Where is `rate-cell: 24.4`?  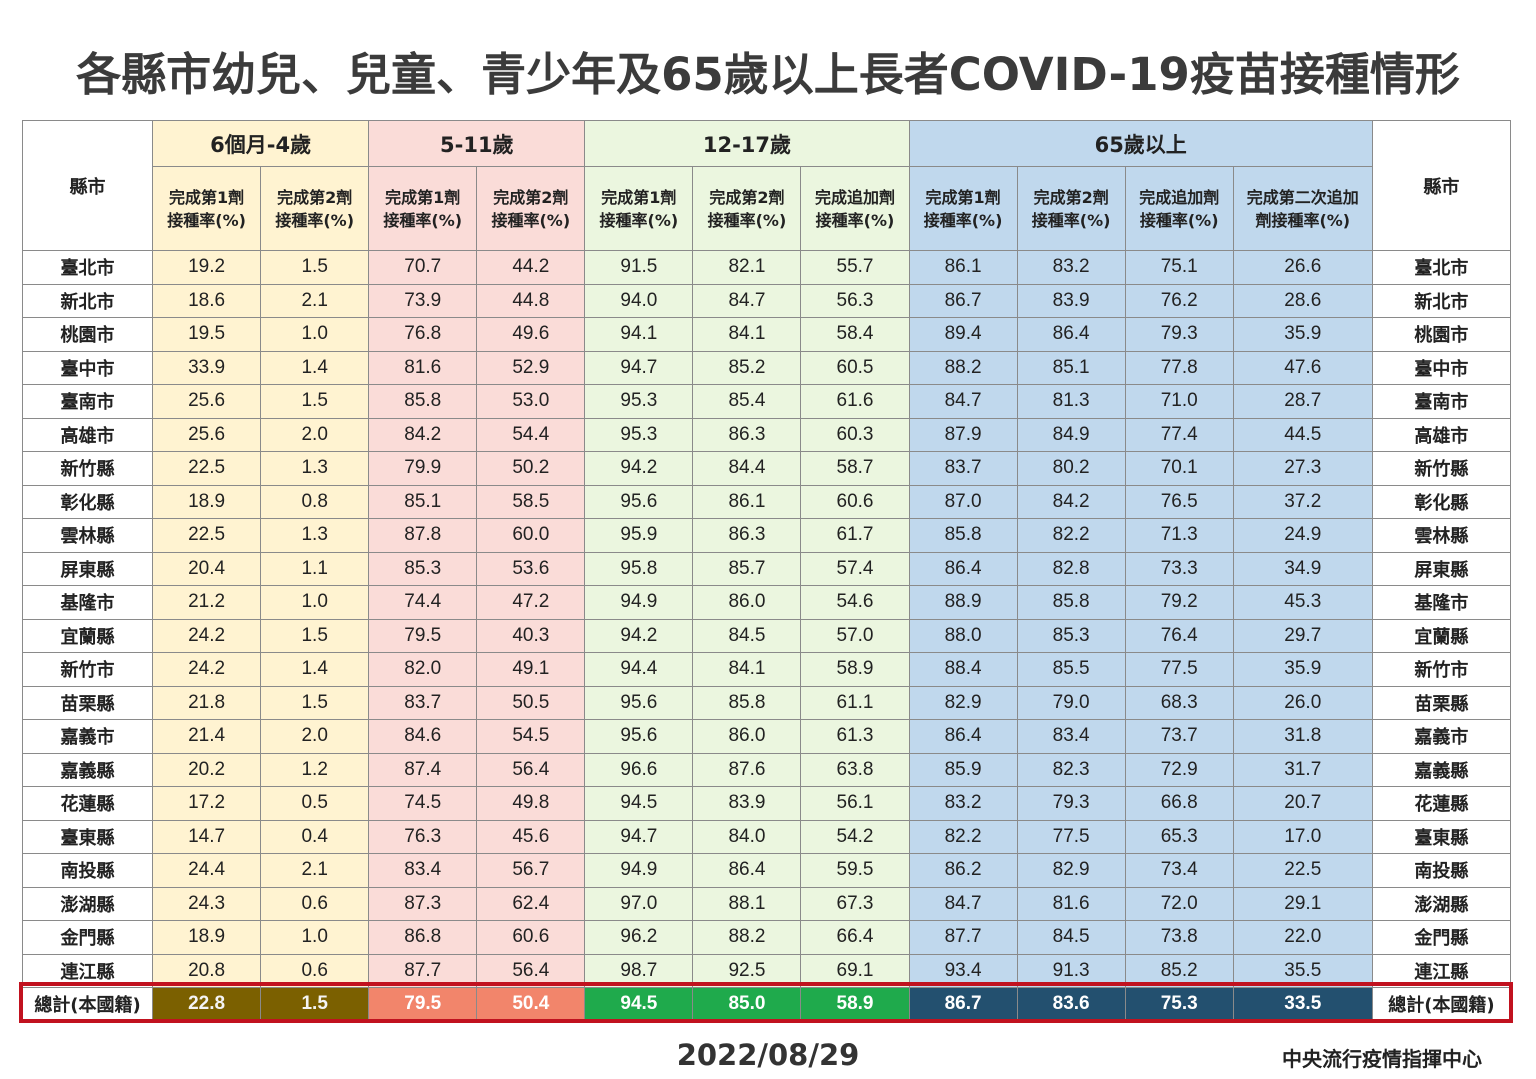
rate-cell: 24.4 is located at coordinates (207, 870).